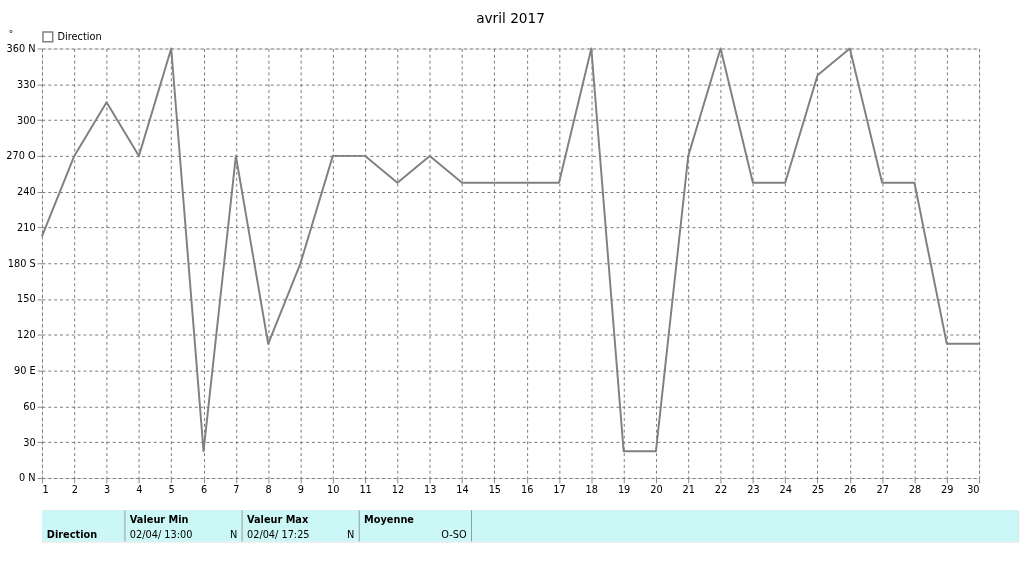 This screenshot has width=1024, height=580. What do you see at coordinates (333, 490) in the screenshot?
I see `x-tick-label: 10` at bounding box center [333, 490].